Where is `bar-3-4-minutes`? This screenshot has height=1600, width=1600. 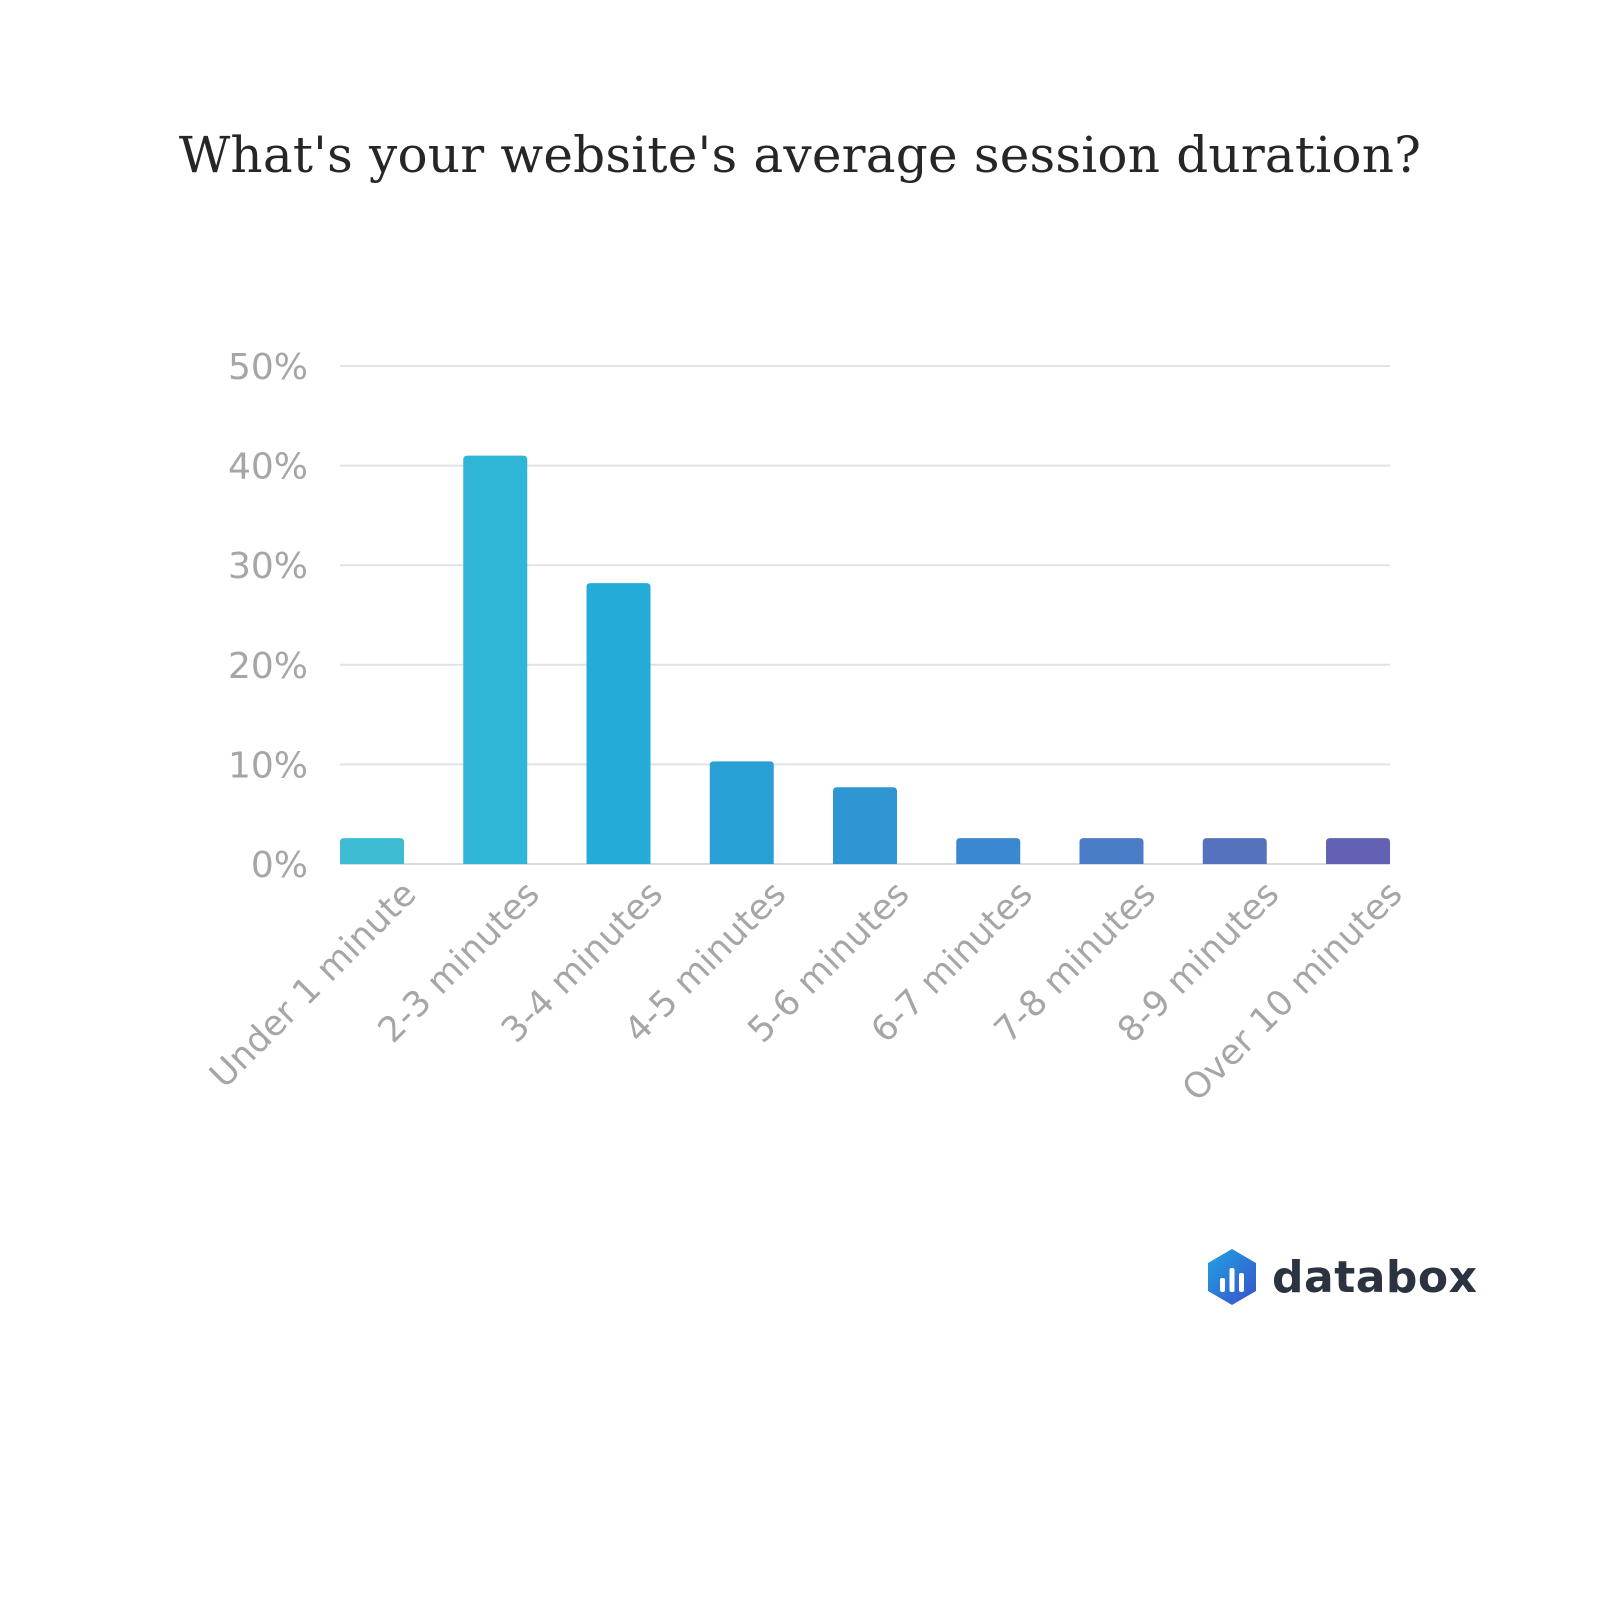
bar-3-4-minutes is located at coordinates (618, 723).